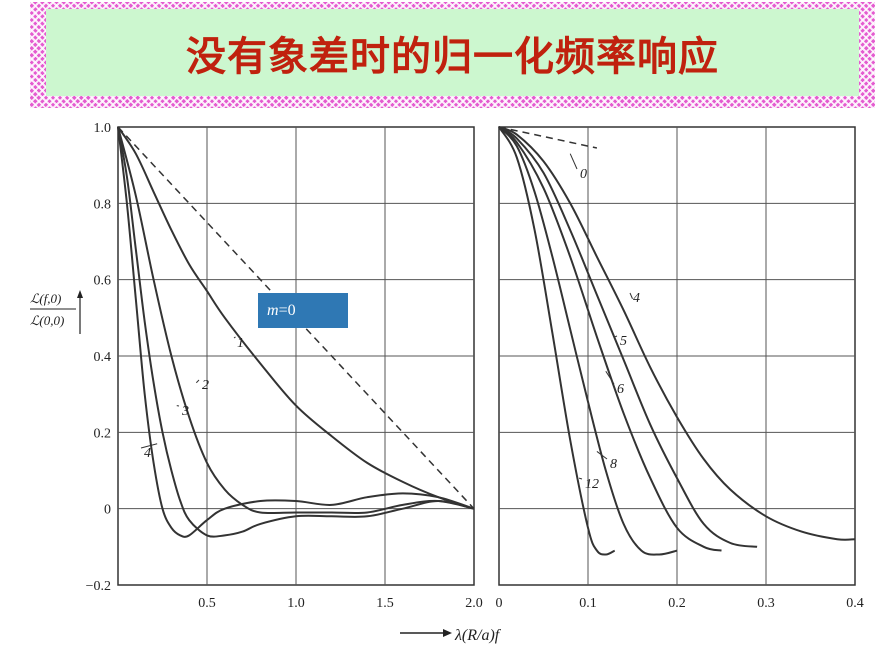 The width and height of the screenshot is (877, 656). Describe the element at coordinates (385, 603) in the screenshot. I see `x-tick-label: 1.5` at that location.